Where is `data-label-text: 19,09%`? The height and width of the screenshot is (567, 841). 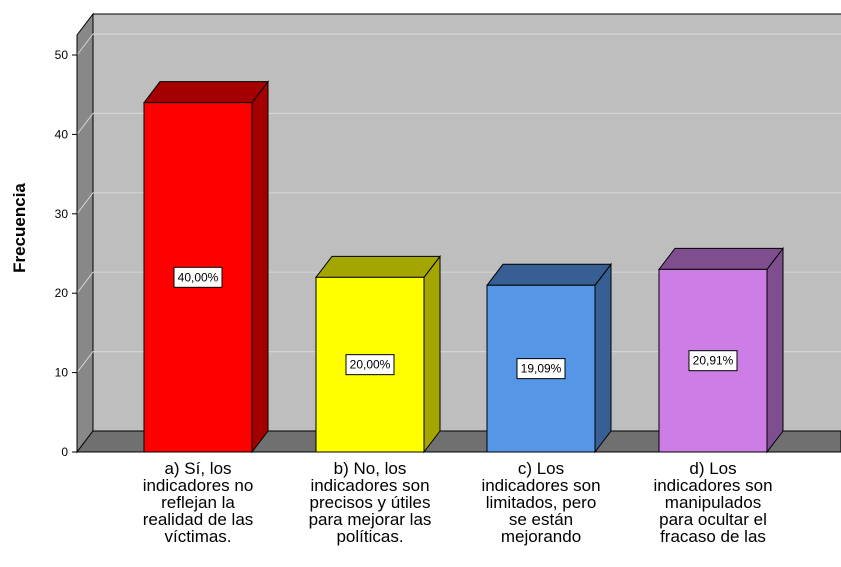 data-label-text: 19,09% is located at coordinates (541, 369).